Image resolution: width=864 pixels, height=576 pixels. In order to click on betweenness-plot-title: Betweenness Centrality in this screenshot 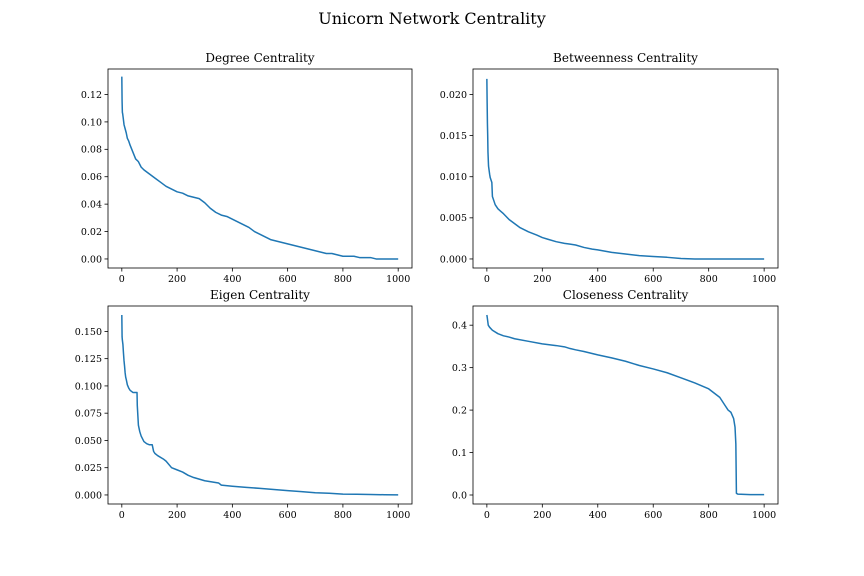, I will do `click(625, 58)`.